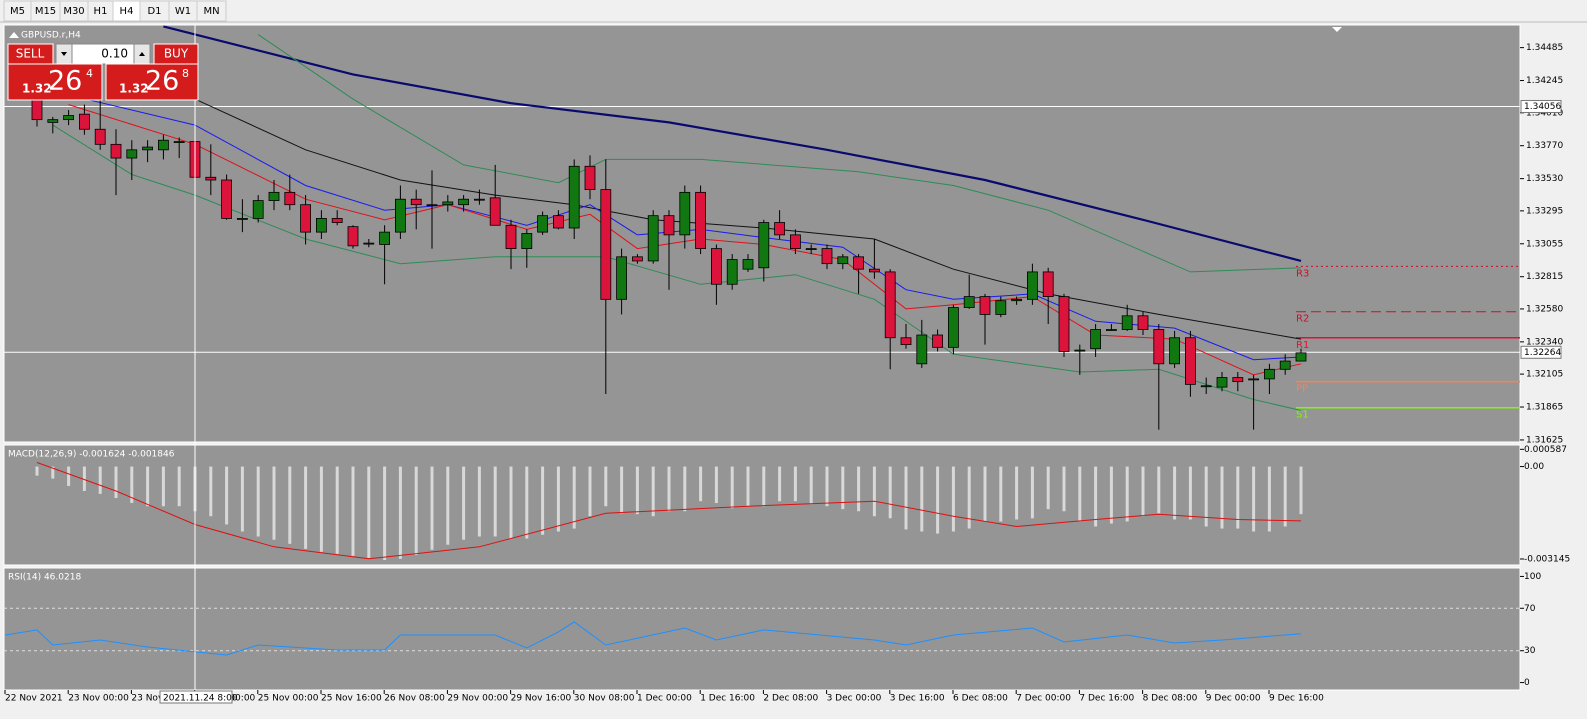 Image resolution: width=1587 pixels, height=719 pixels. What do you see at coordinates (73, 11) in the screenshot?
I see `timeframe-label: M30` at bounding box center [73, 11].